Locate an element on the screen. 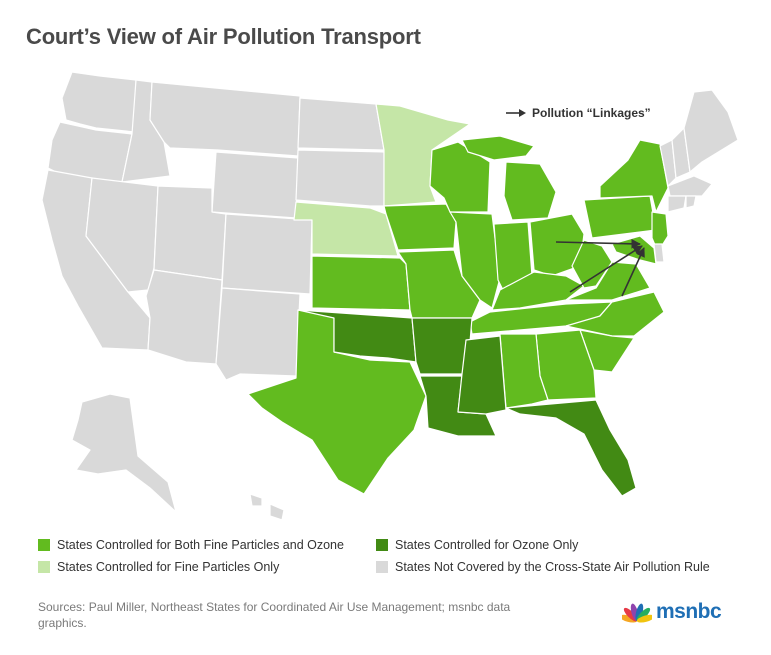 This screenshot has height=655, width=771. state-maryland is located at coordinates (634, 250).